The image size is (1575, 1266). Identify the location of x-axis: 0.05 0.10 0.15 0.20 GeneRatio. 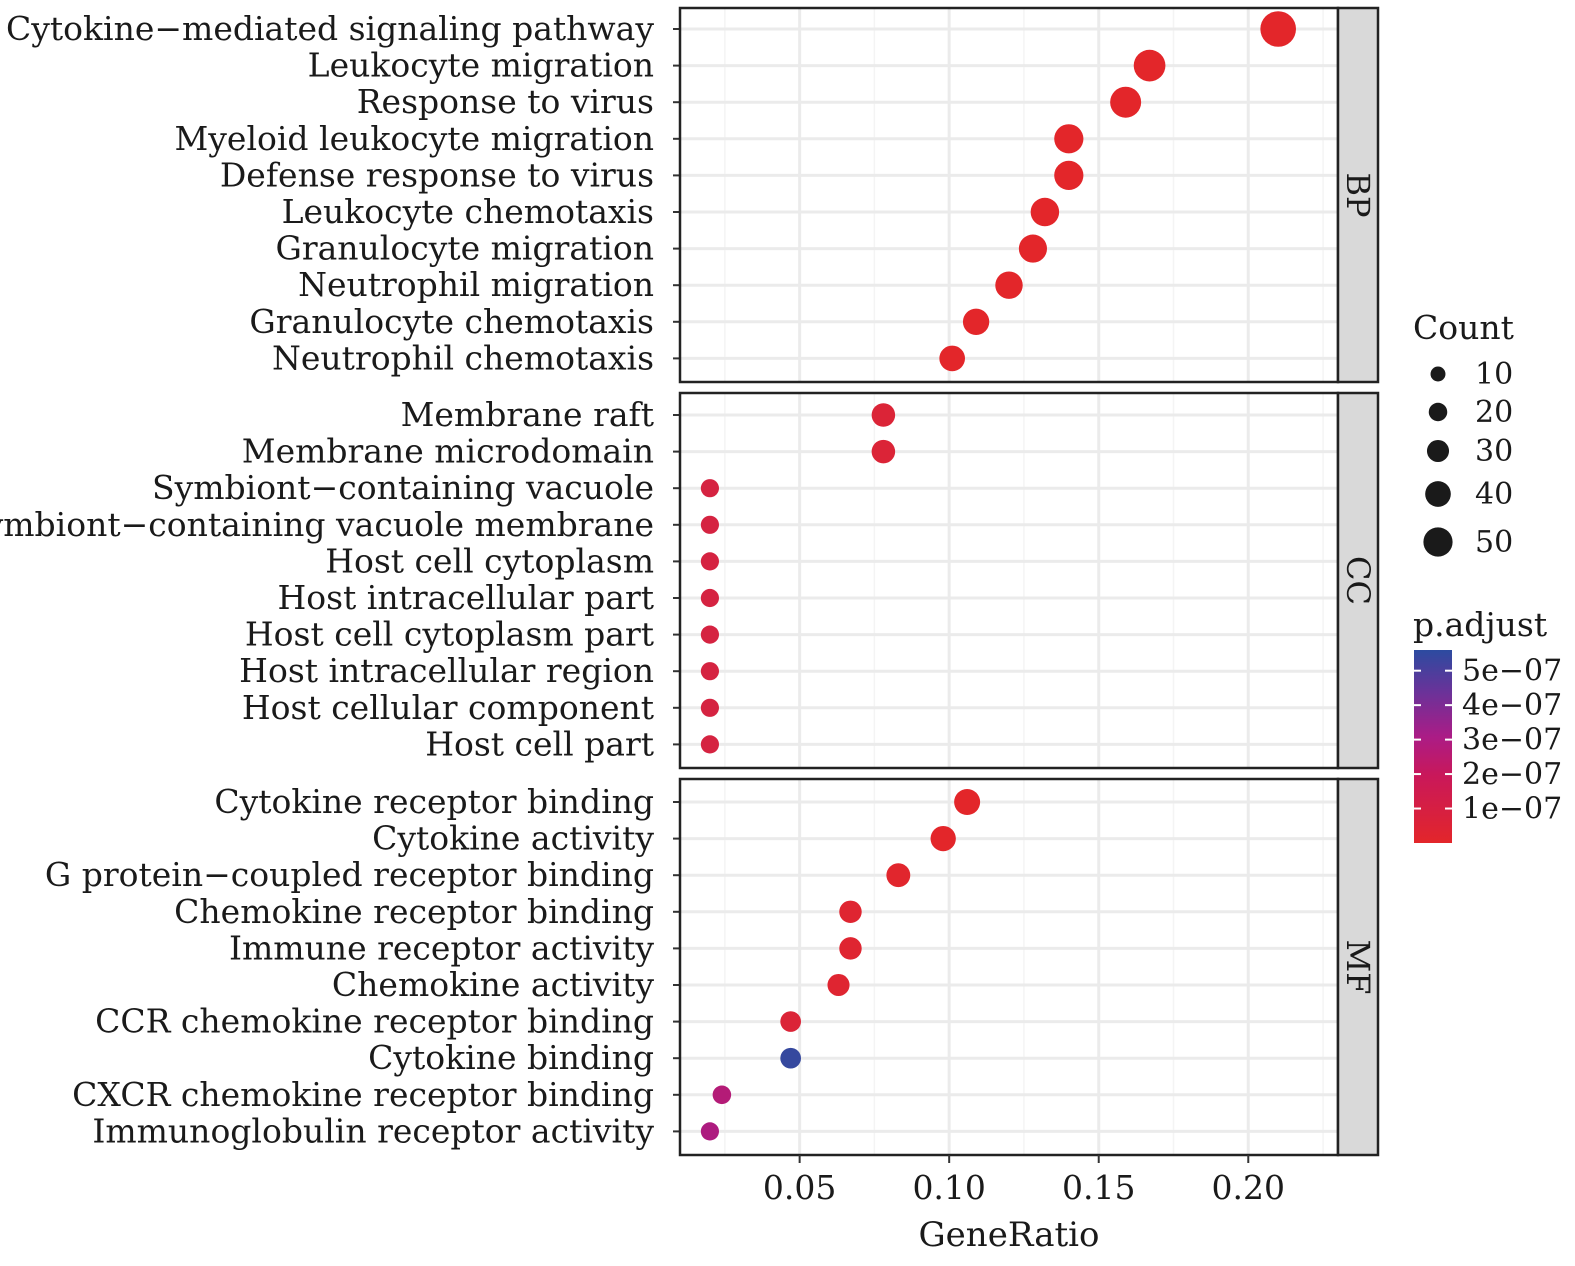
(1024, 1205).